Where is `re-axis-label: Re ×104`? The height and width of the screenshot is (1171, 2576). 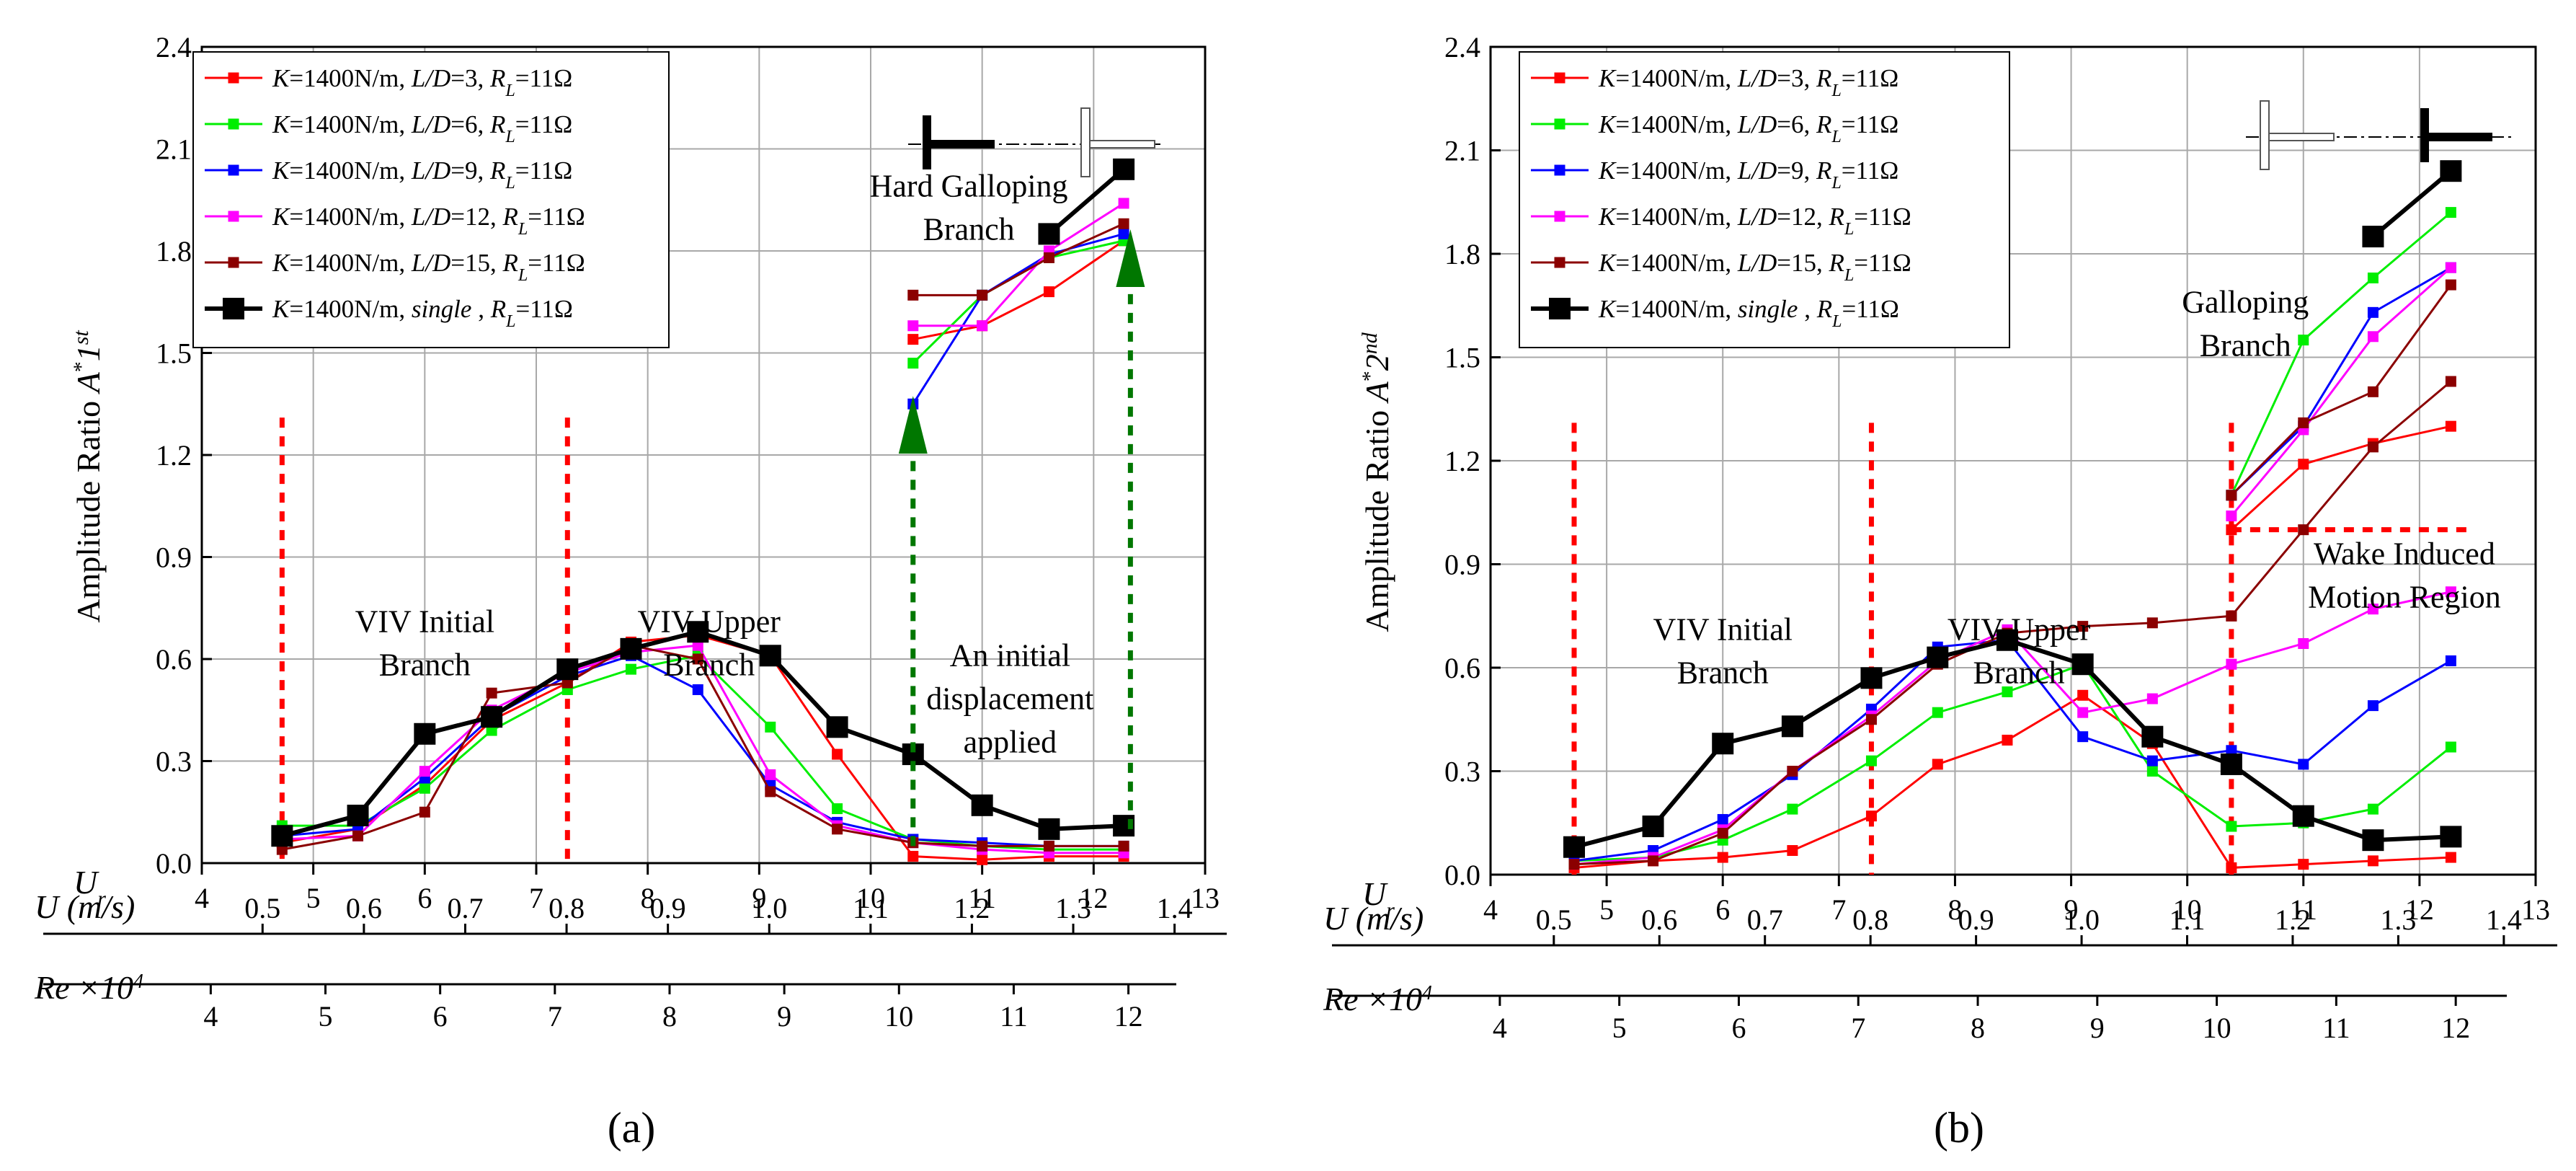 re-axis-label: Re ×104 is located at coordinates (1377, 999).